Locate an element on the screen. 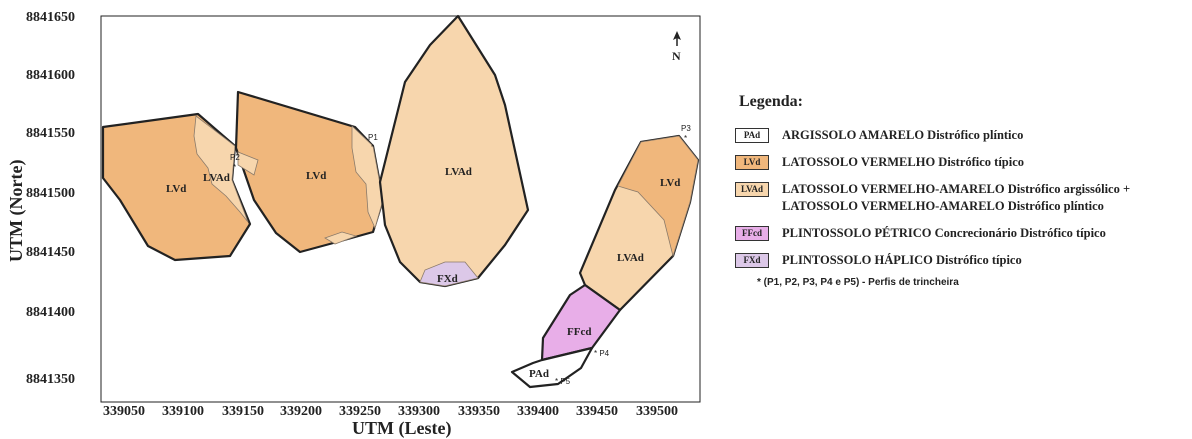 The width and height of the screenshot is (1192, 439). legend-swatch-fxd: FXd is located at coordinates (752, 260).